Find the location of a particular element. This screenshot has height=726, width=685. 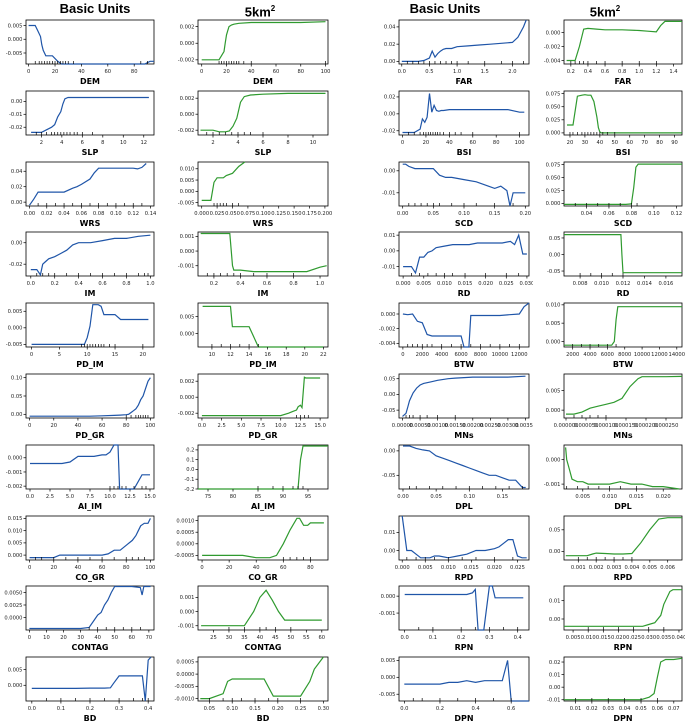

x-tick-label: 0.000250 is located at coordinates (666, 426).